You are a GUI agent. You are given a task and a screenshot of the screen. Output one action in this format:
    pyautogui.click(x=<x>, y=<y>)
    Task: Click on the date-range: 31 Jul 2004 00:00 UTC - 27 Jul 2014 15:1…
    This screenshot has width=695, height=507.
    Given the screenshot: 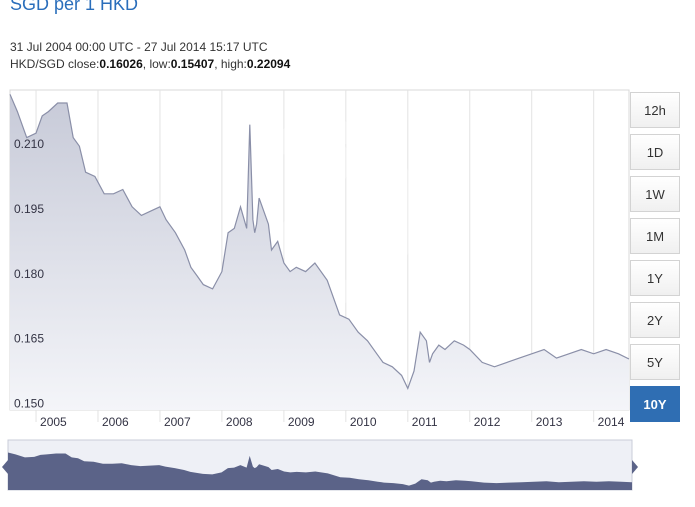 What is the action you would take?
    pyautogui.click(x=139, y=47)
    